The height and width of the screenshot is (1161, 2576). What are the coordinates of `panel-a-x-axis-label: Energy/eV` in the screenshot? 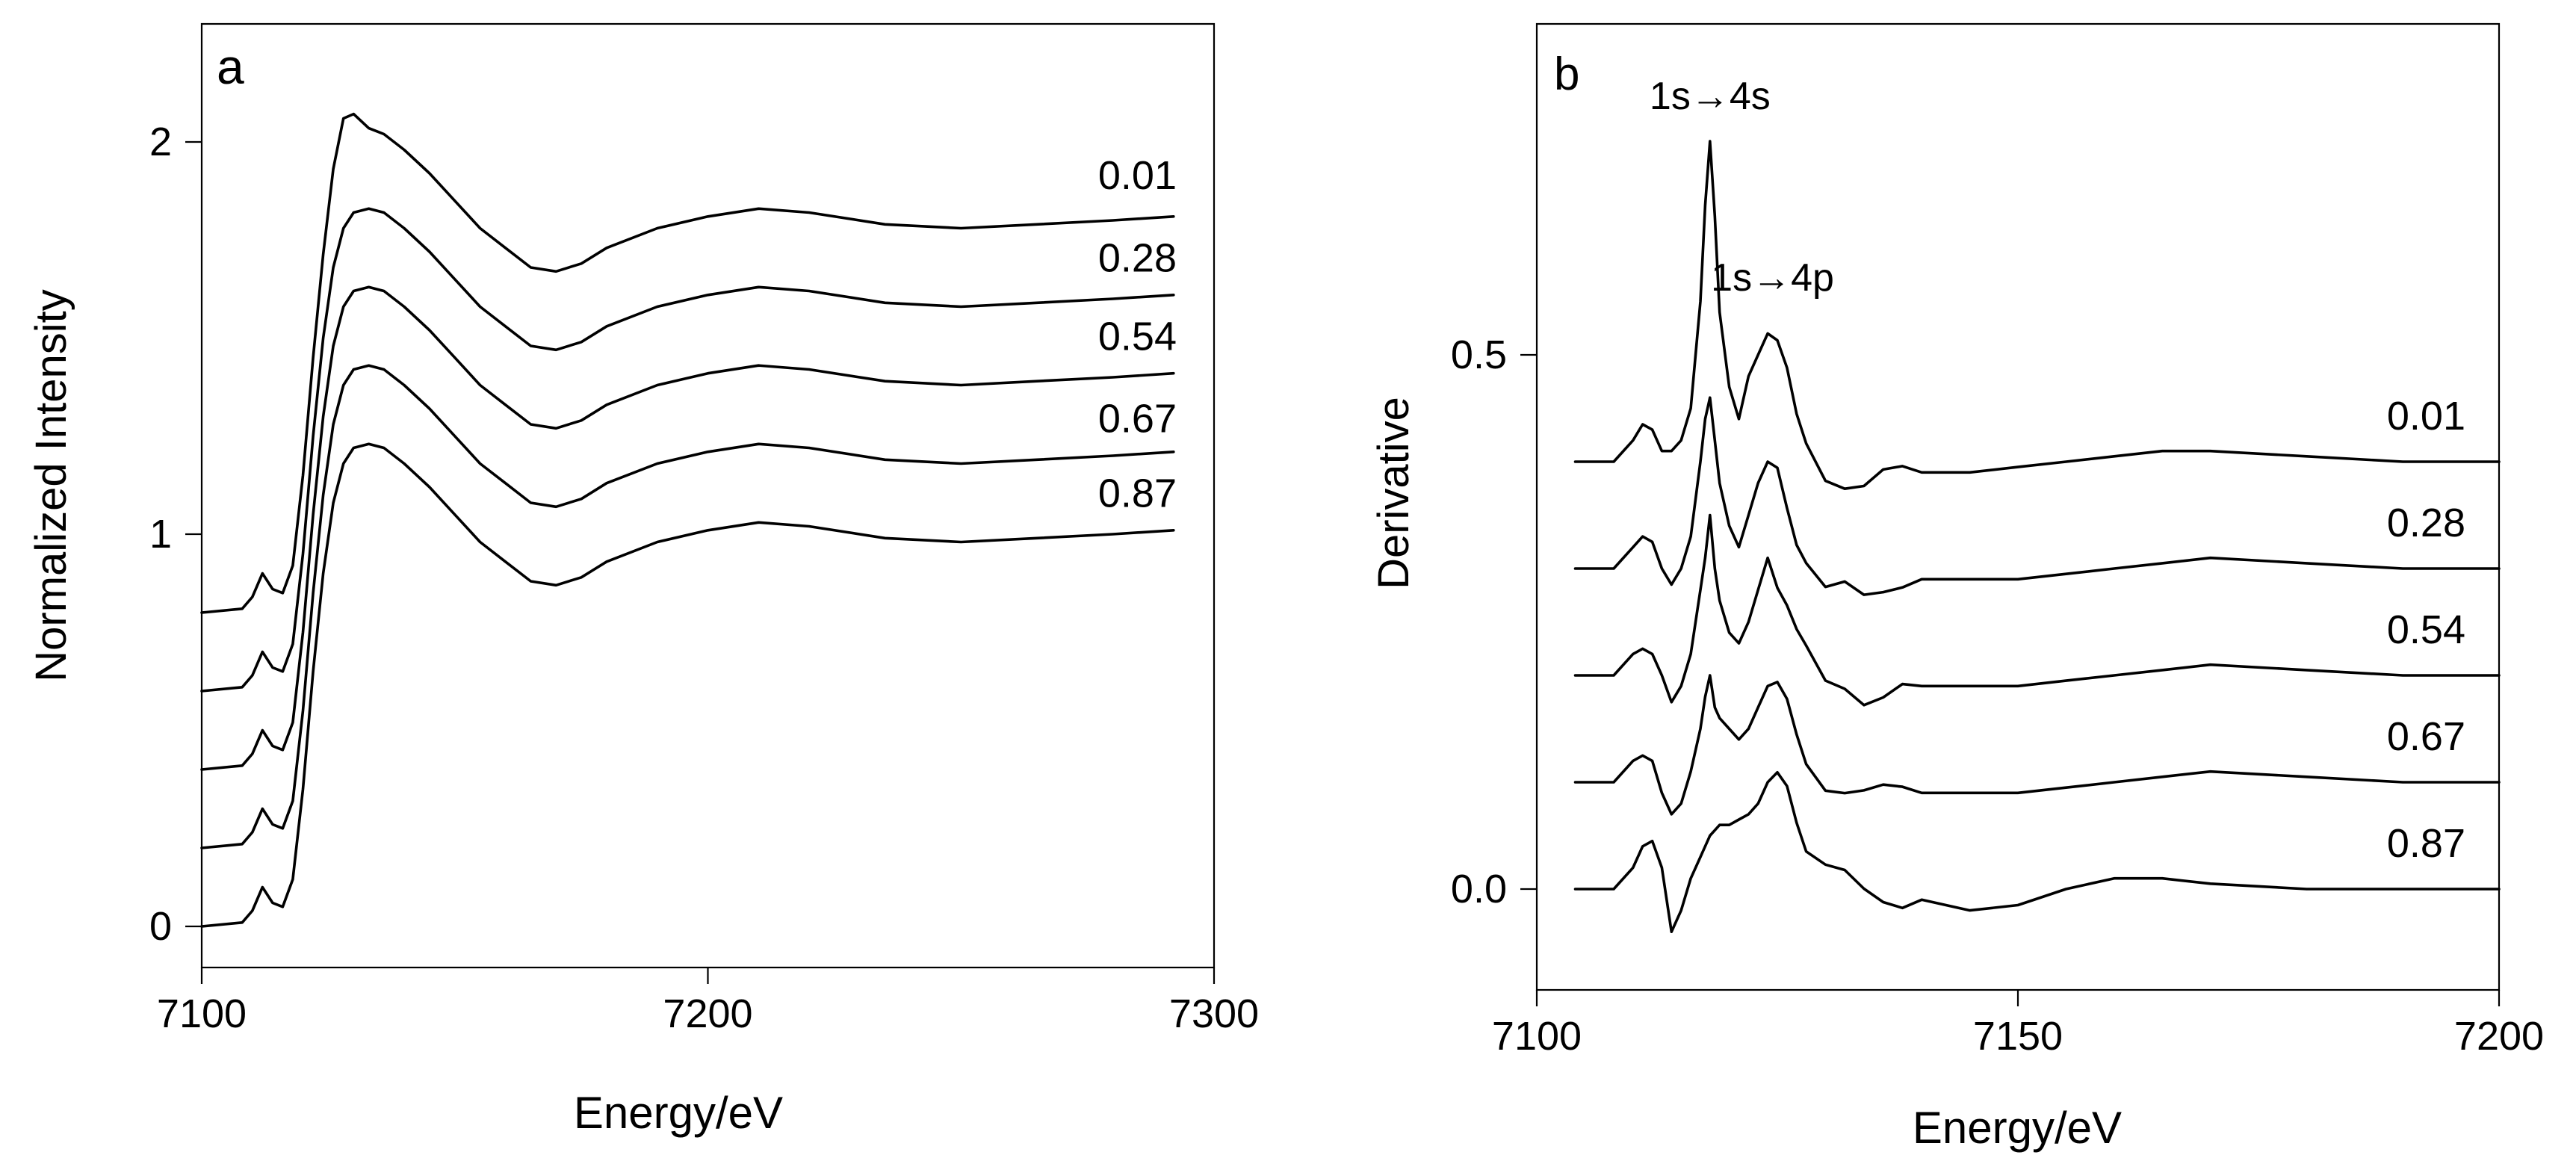 It's located at (678, 1113).